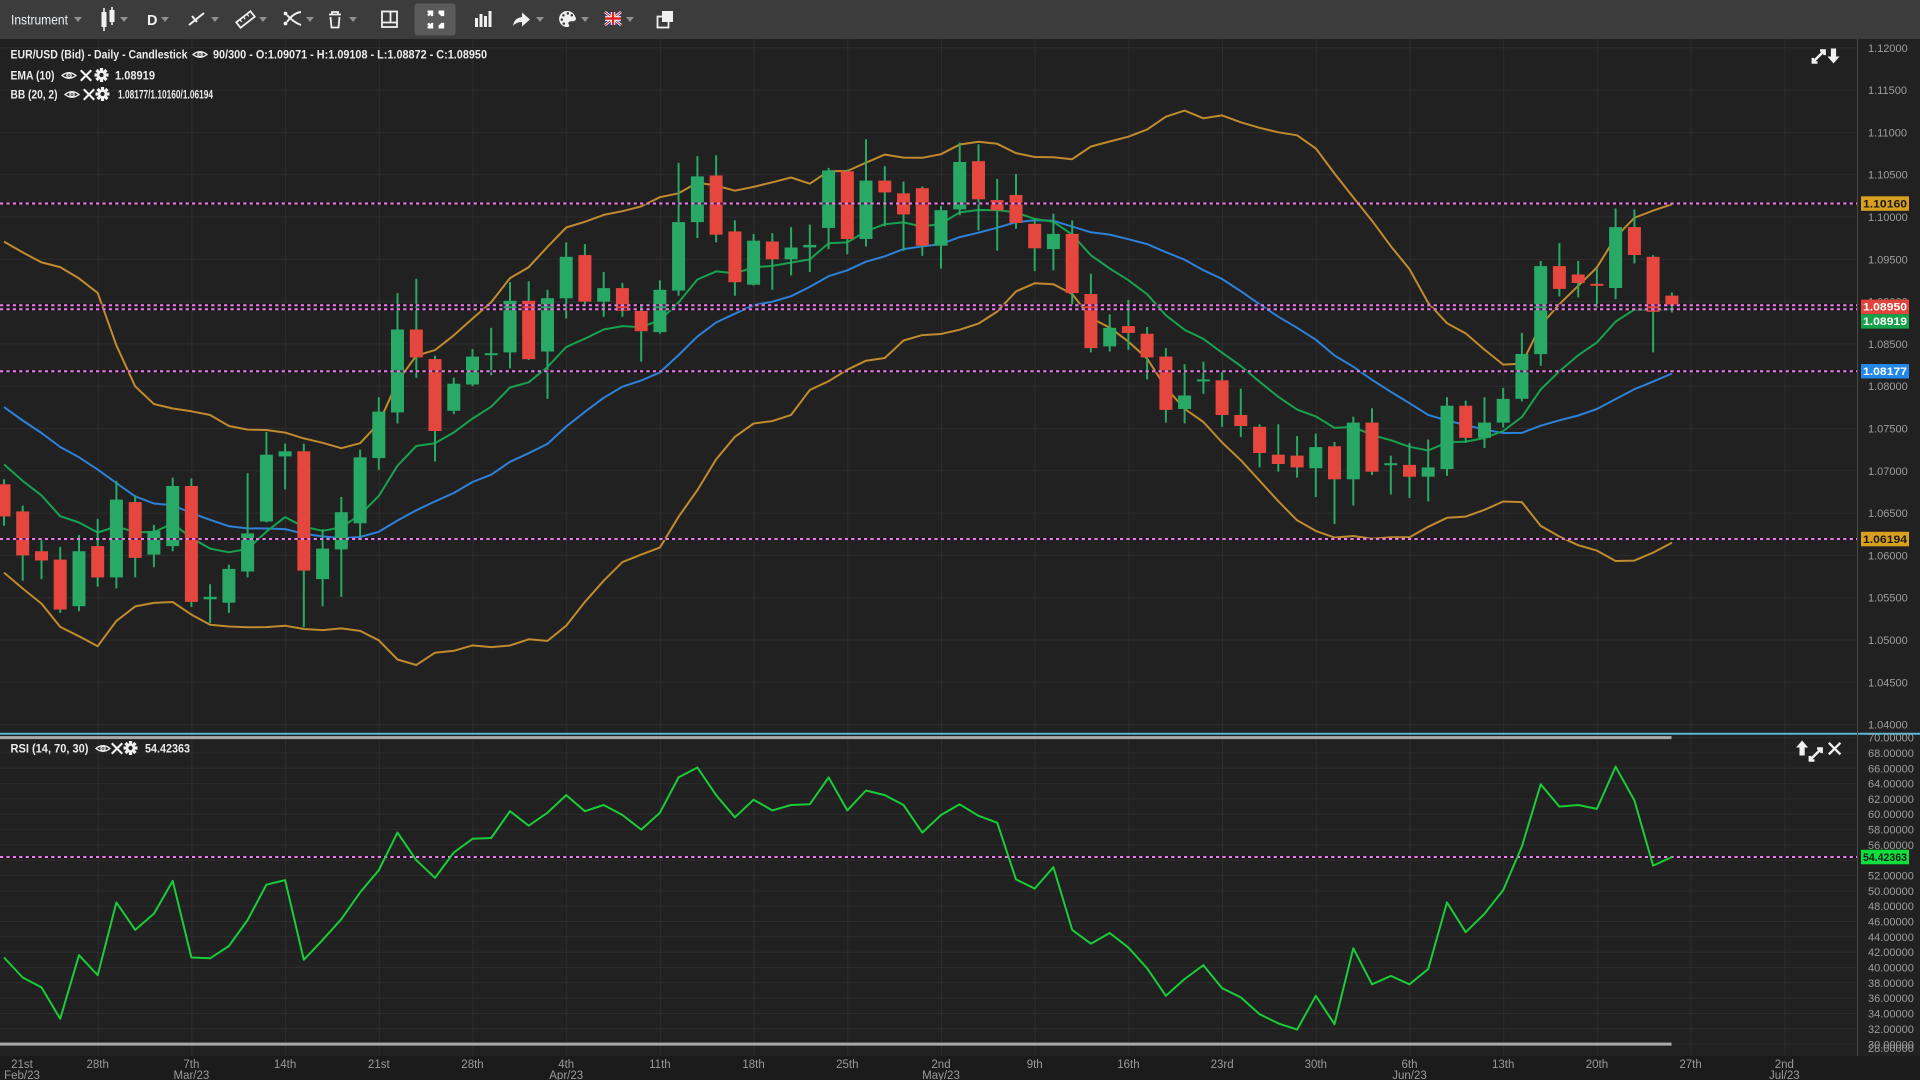 The height and width of the screenshot is (1080, 1920). Describe the element at coordinates (191, 1065) in the screenshot. I see `svg-text: 7th` at that location.